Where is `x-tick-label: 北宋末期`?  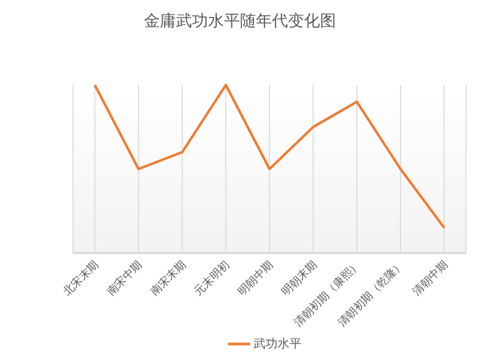
x-tick-label: 北宋末期 is located at coordinates (80, 278).